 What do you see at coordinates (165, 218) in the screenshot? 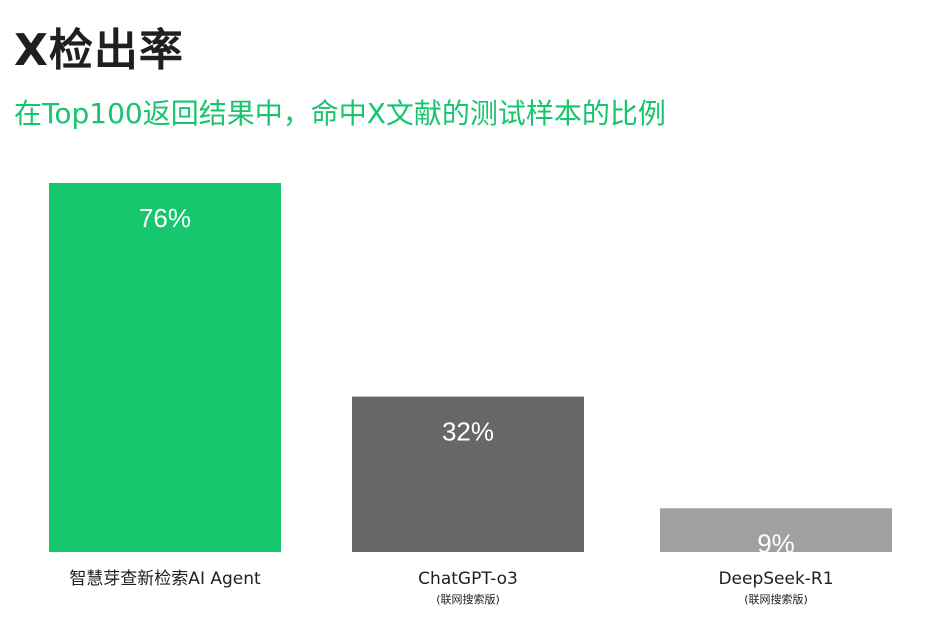
I see `data-label-1: 76%` at bounding box center [165, 218].